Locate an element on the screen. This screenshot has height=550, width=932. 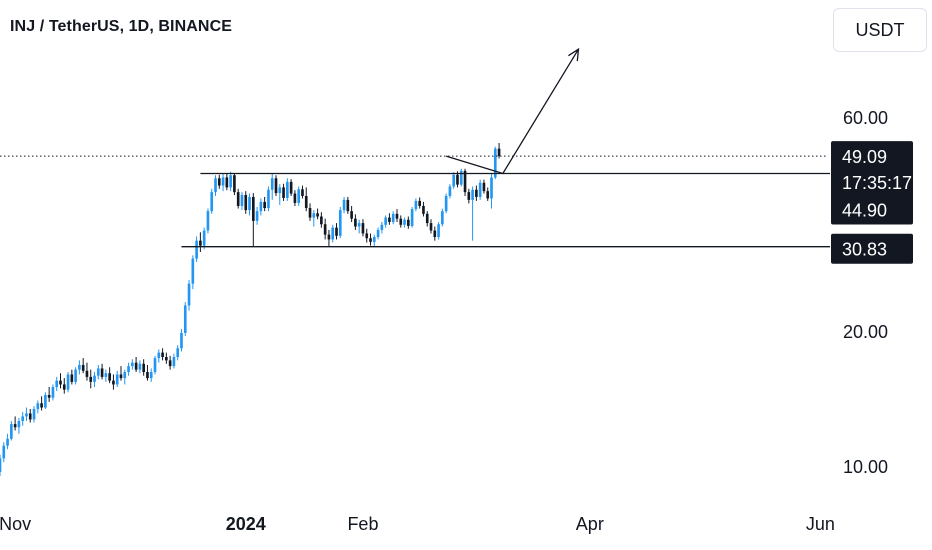
y-tick-label: 60.00 is located at coordinates (865, 118).